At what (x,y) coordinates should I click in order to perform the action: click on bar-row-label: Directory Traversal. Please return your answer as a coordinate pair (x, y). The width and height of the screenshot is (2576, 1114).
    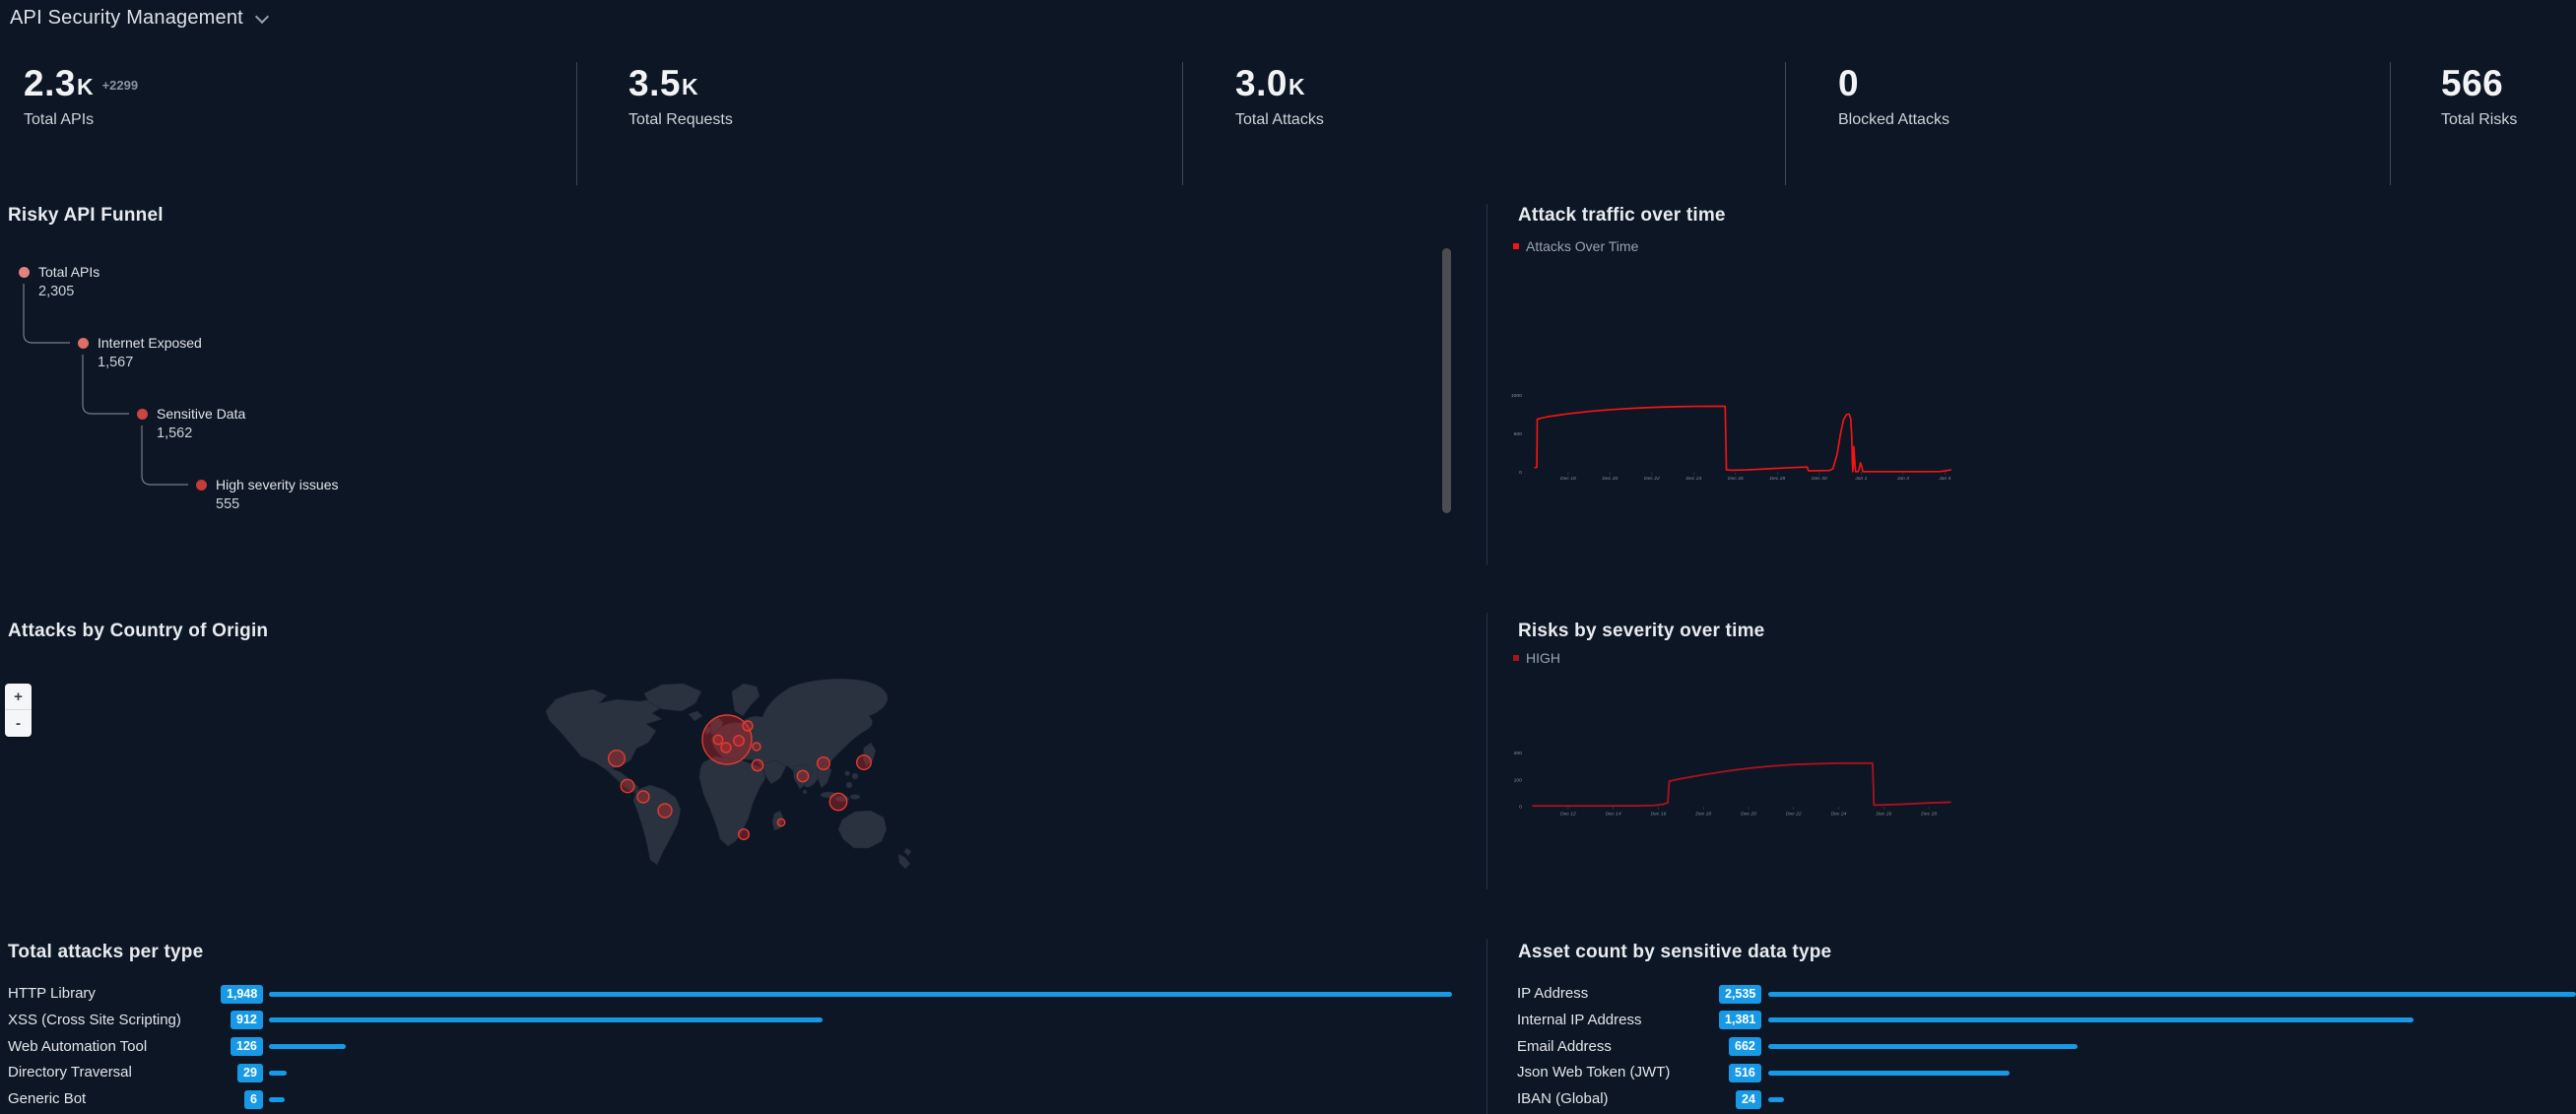
    Looking at the image, I should click on (70, 1072).